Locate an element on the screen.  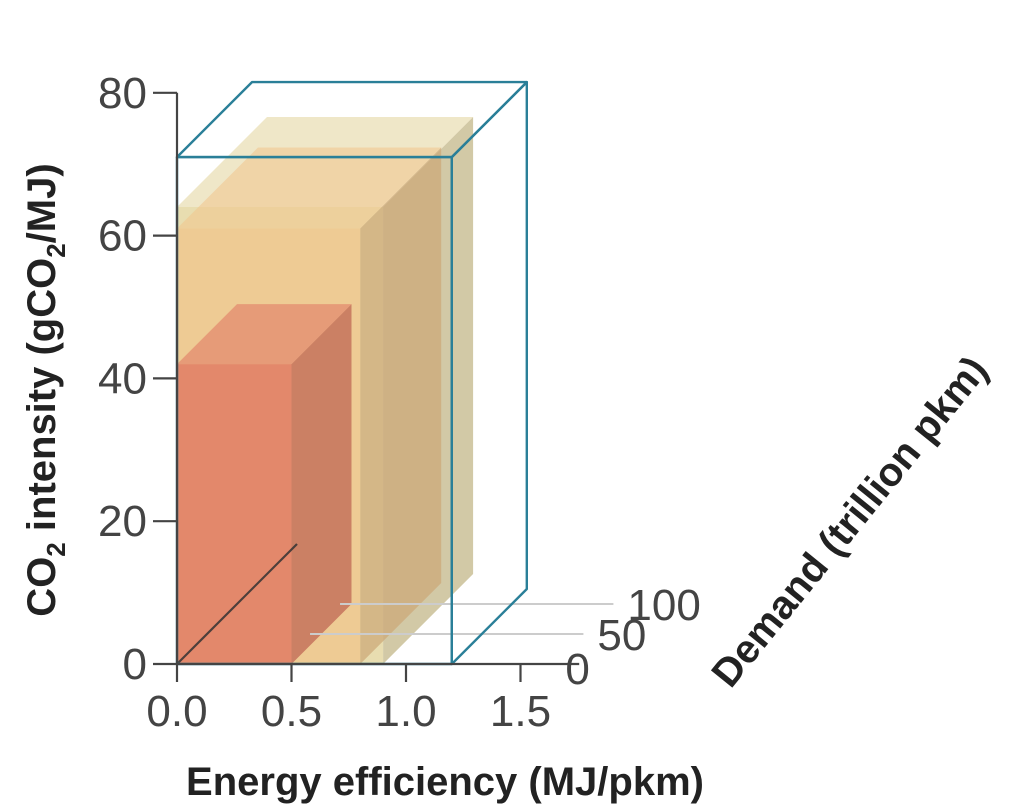
z-axis-title: Demand (trillion pkm) is located at coordinates (849, 521).